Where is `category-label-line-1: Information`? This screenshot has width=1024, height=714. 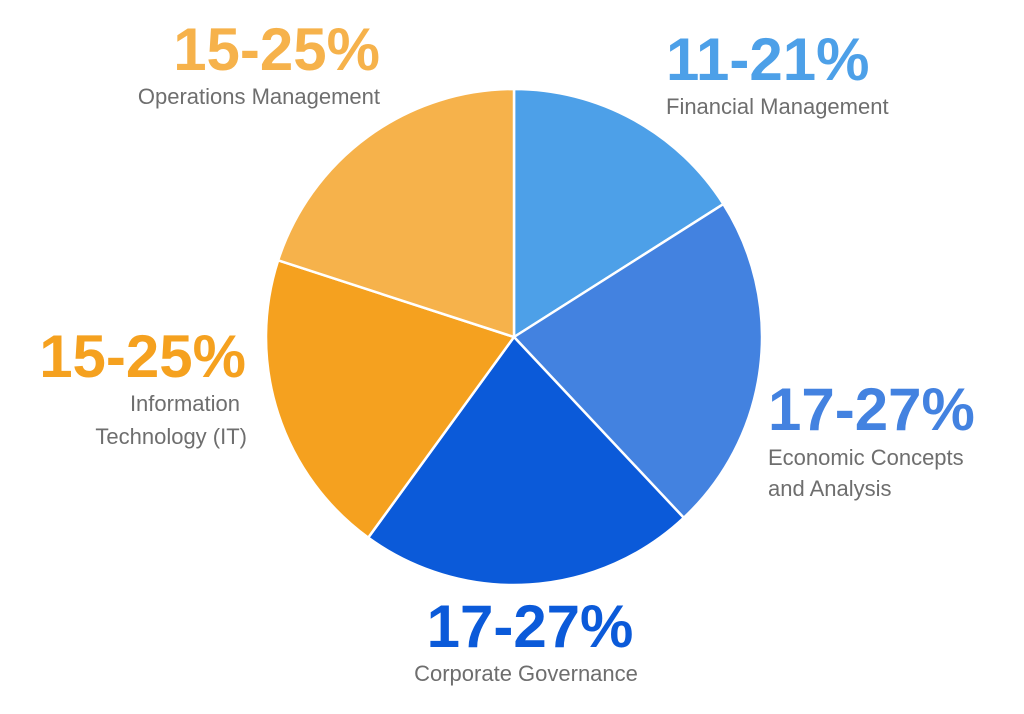 category-label-line-1: Information is located at coordinates (185, 403).